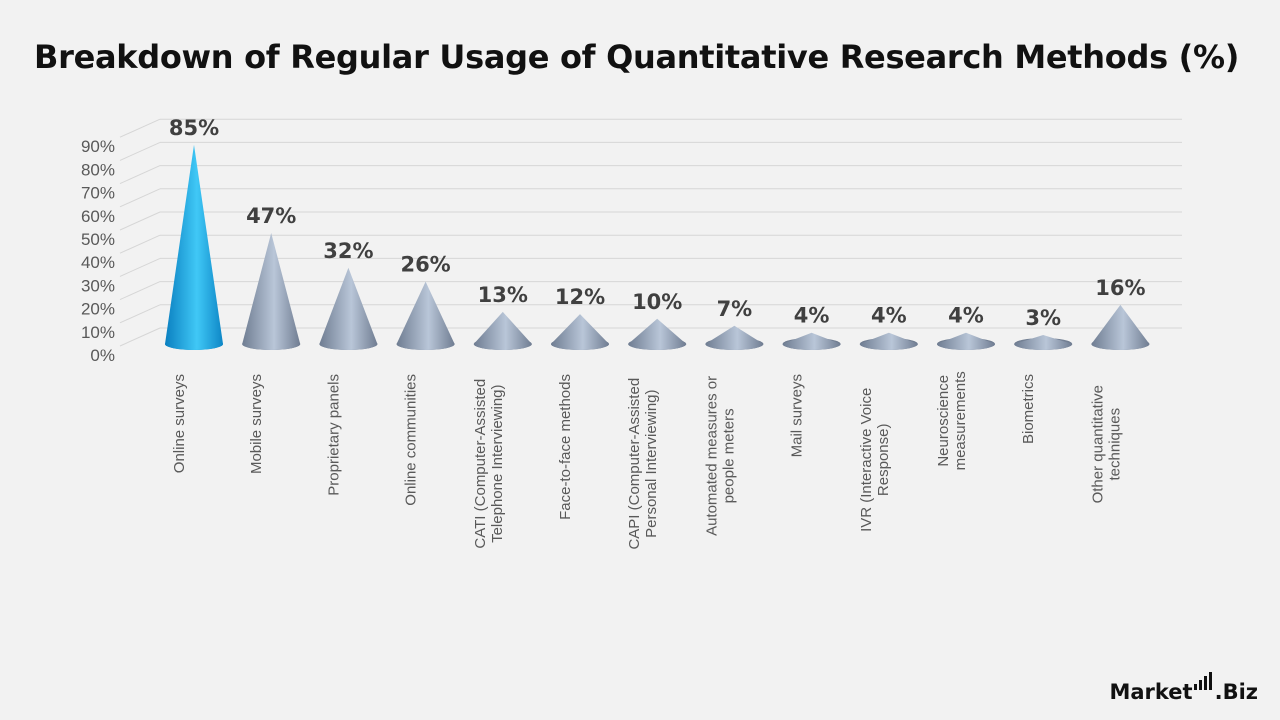  I want to click on category-label: Automated measures orpeople meters, so click(720, 456).